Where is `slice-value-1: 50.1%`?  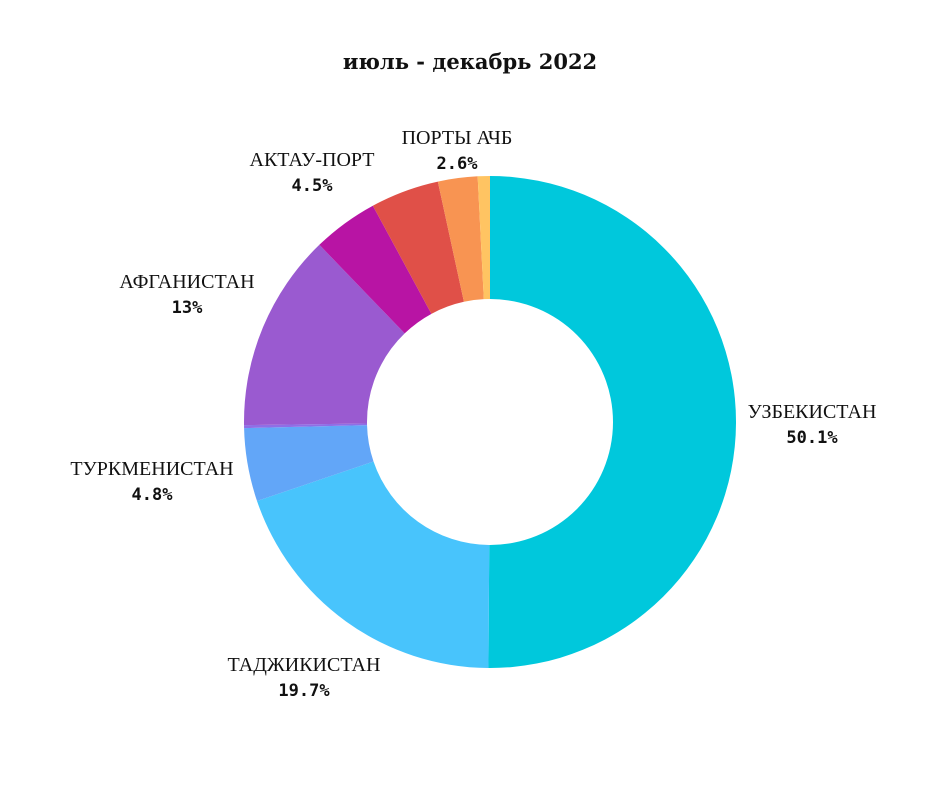 slice-value-1: 50.1% is located at coordinates (812, 438).